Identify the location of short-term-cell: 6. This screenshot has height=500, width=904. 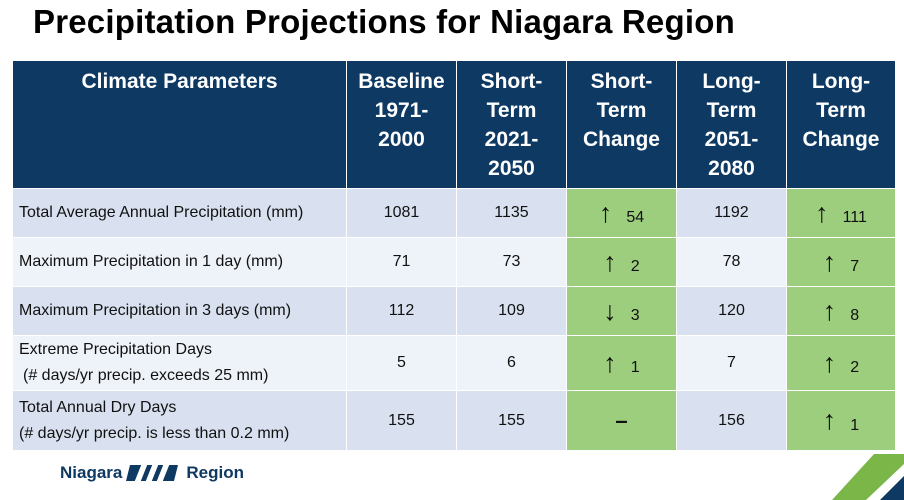
(511, 363).